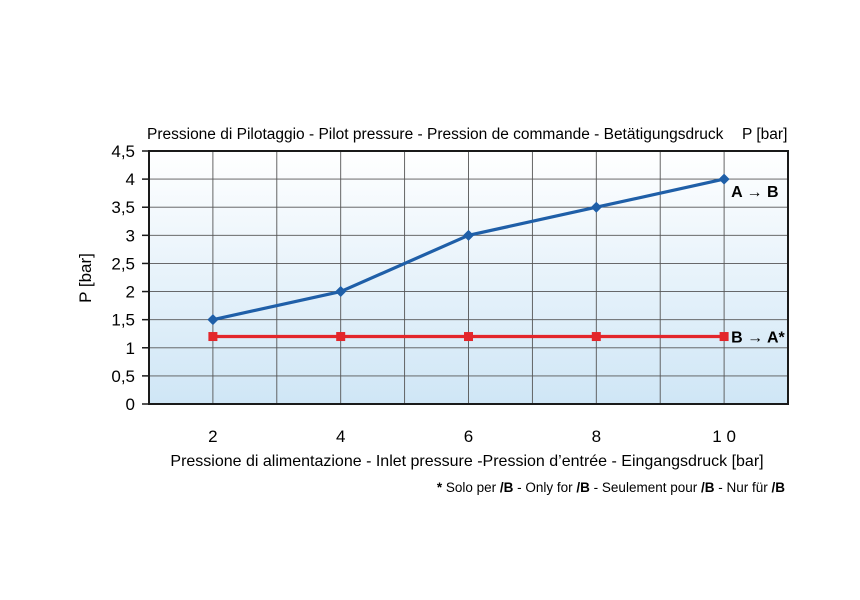  Describe the element at coordinates (742, 487) in the screenshot. I see `footnote-part: - Nur für` at that location.